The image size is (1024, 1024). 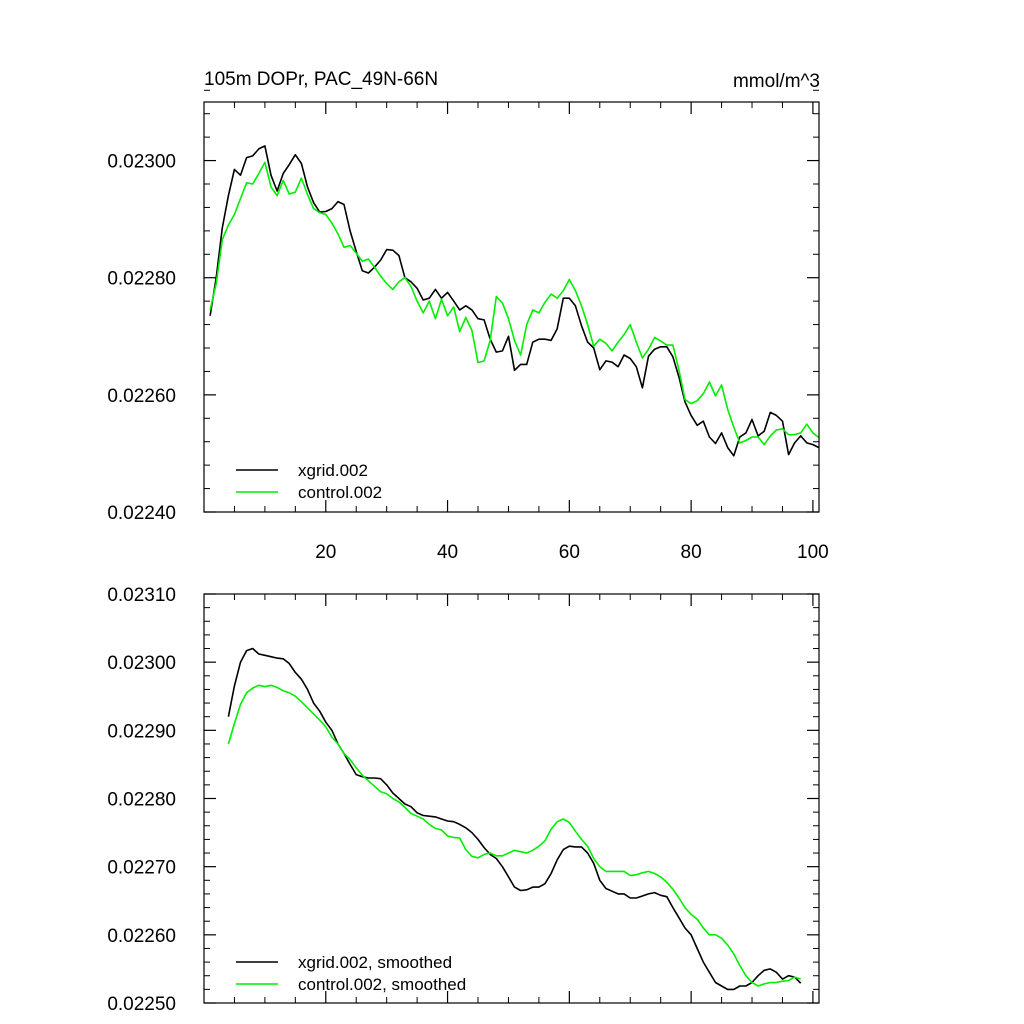 What do you see at coordinates (325, 552) in the screenshot?
I see `top-x-tick-label: 20` at bounding box center [325, 552].